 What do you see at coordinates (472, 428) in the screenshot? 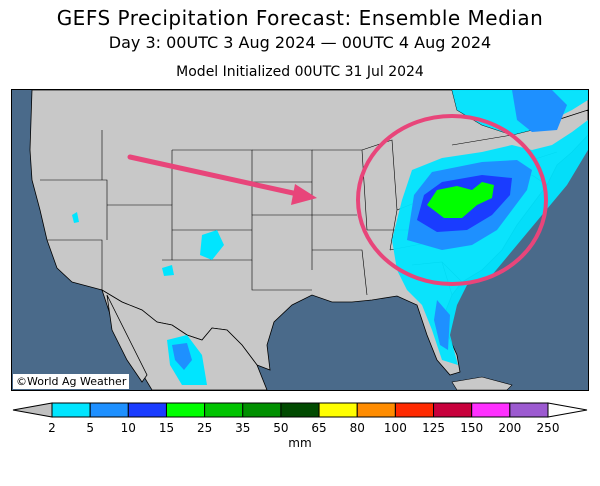
I see `colorbar-tick-label: 150` at bounding box center [472, 428].